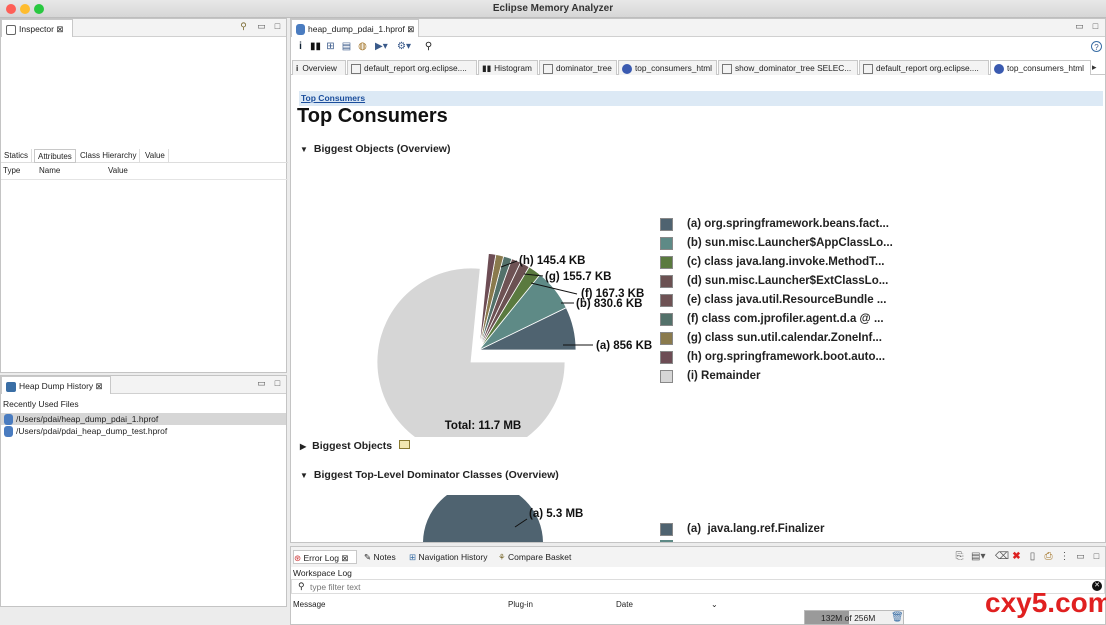  What do you see at coordinates (319, 67) in the screenshot?
I see `tab-overview: i Overview` at bounding box center [319, 67].